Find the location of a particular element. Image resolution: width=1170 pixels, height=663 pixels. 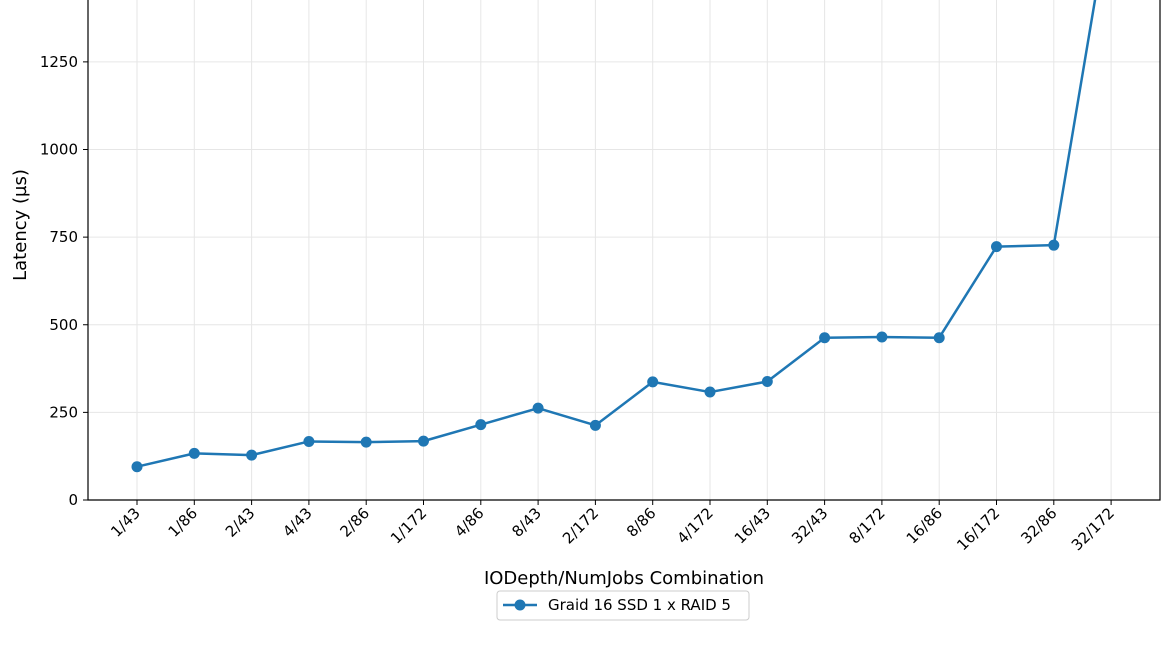

x-axis-title: IODepth/NumJobs Combination is located at coordinates (624, 578).